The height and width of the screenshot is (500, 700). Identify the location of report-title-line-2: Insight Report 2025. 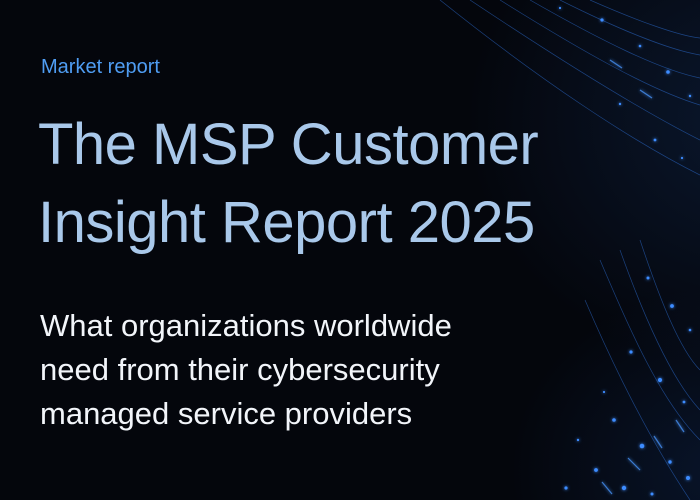
(286, 222).